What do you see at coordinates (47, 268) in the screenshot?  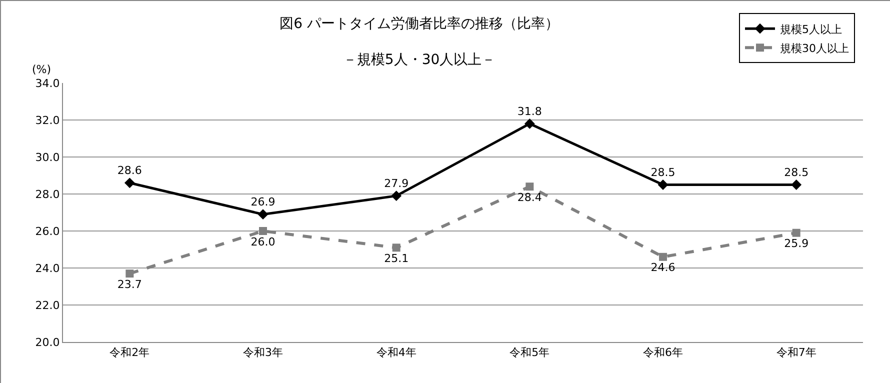 I see `y-tick-label: 24.0` at bounding box center [47, 268].